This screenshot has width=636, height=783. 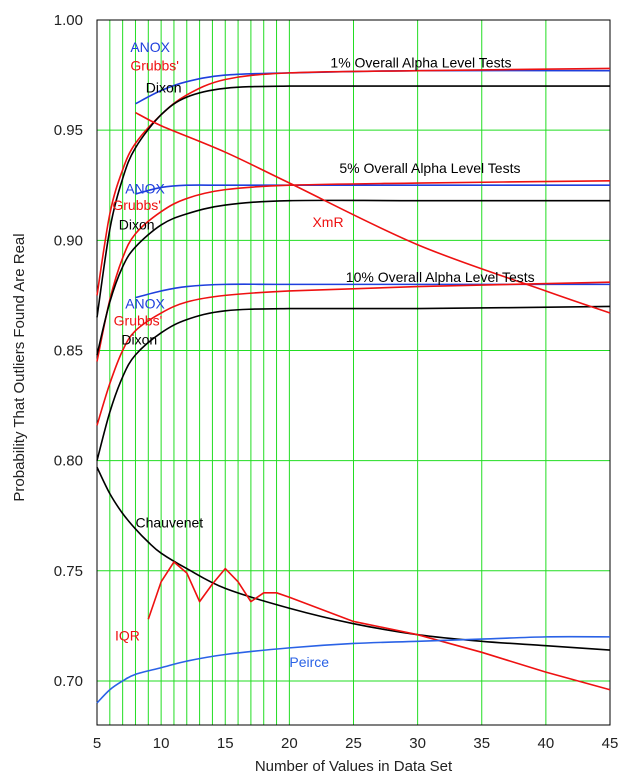 I want to click on y-tick-label: 0.85, so click(x=68, y=350).